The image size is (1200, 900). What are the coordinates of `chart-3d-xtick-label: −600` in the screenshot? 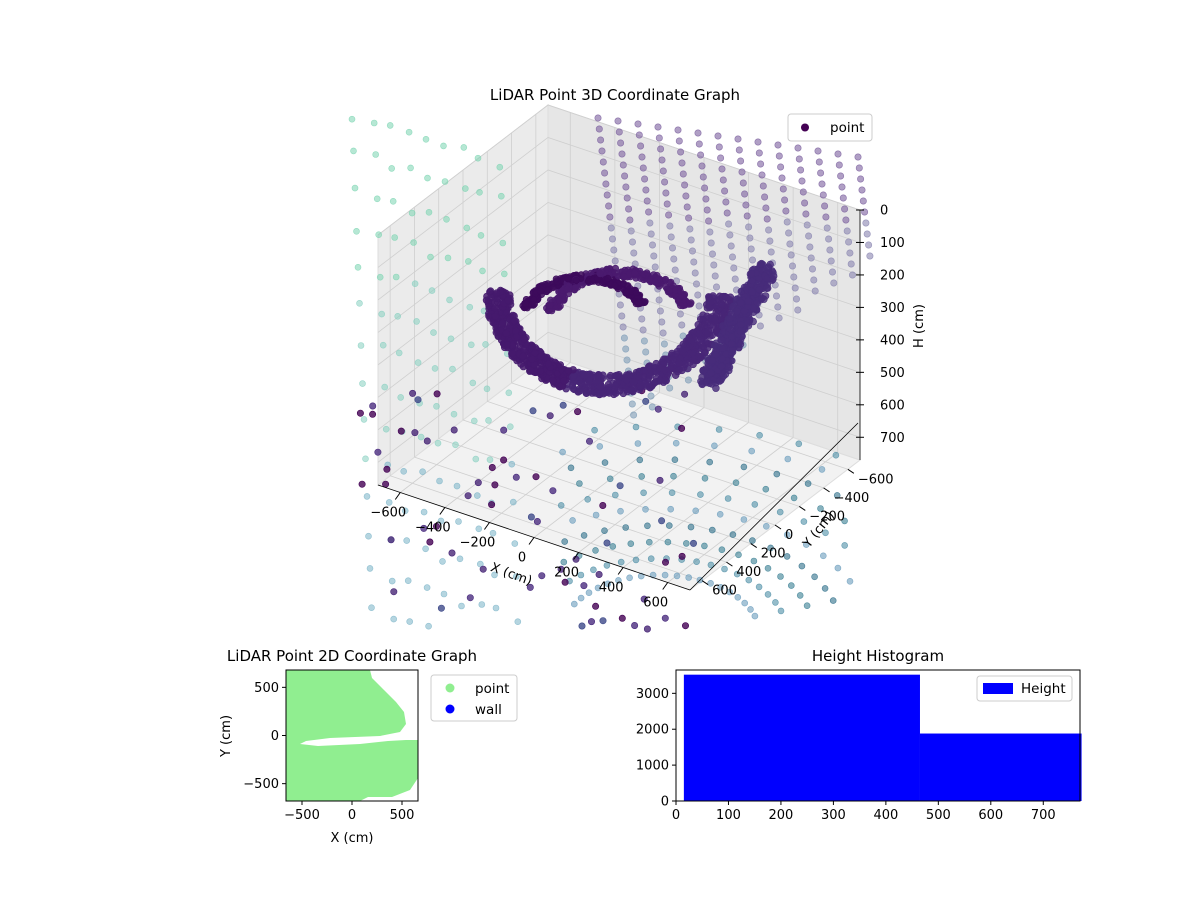 It's located at (388, 513).